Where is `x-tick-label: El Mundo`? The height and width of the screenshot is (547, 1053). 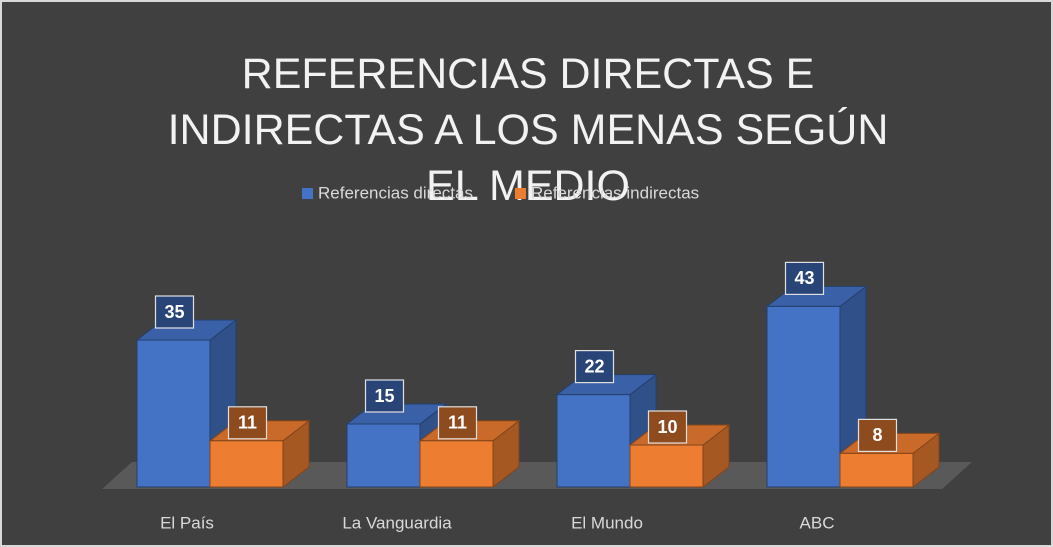
x-tick-label: El Mundo is located at coordinates (607, 522).